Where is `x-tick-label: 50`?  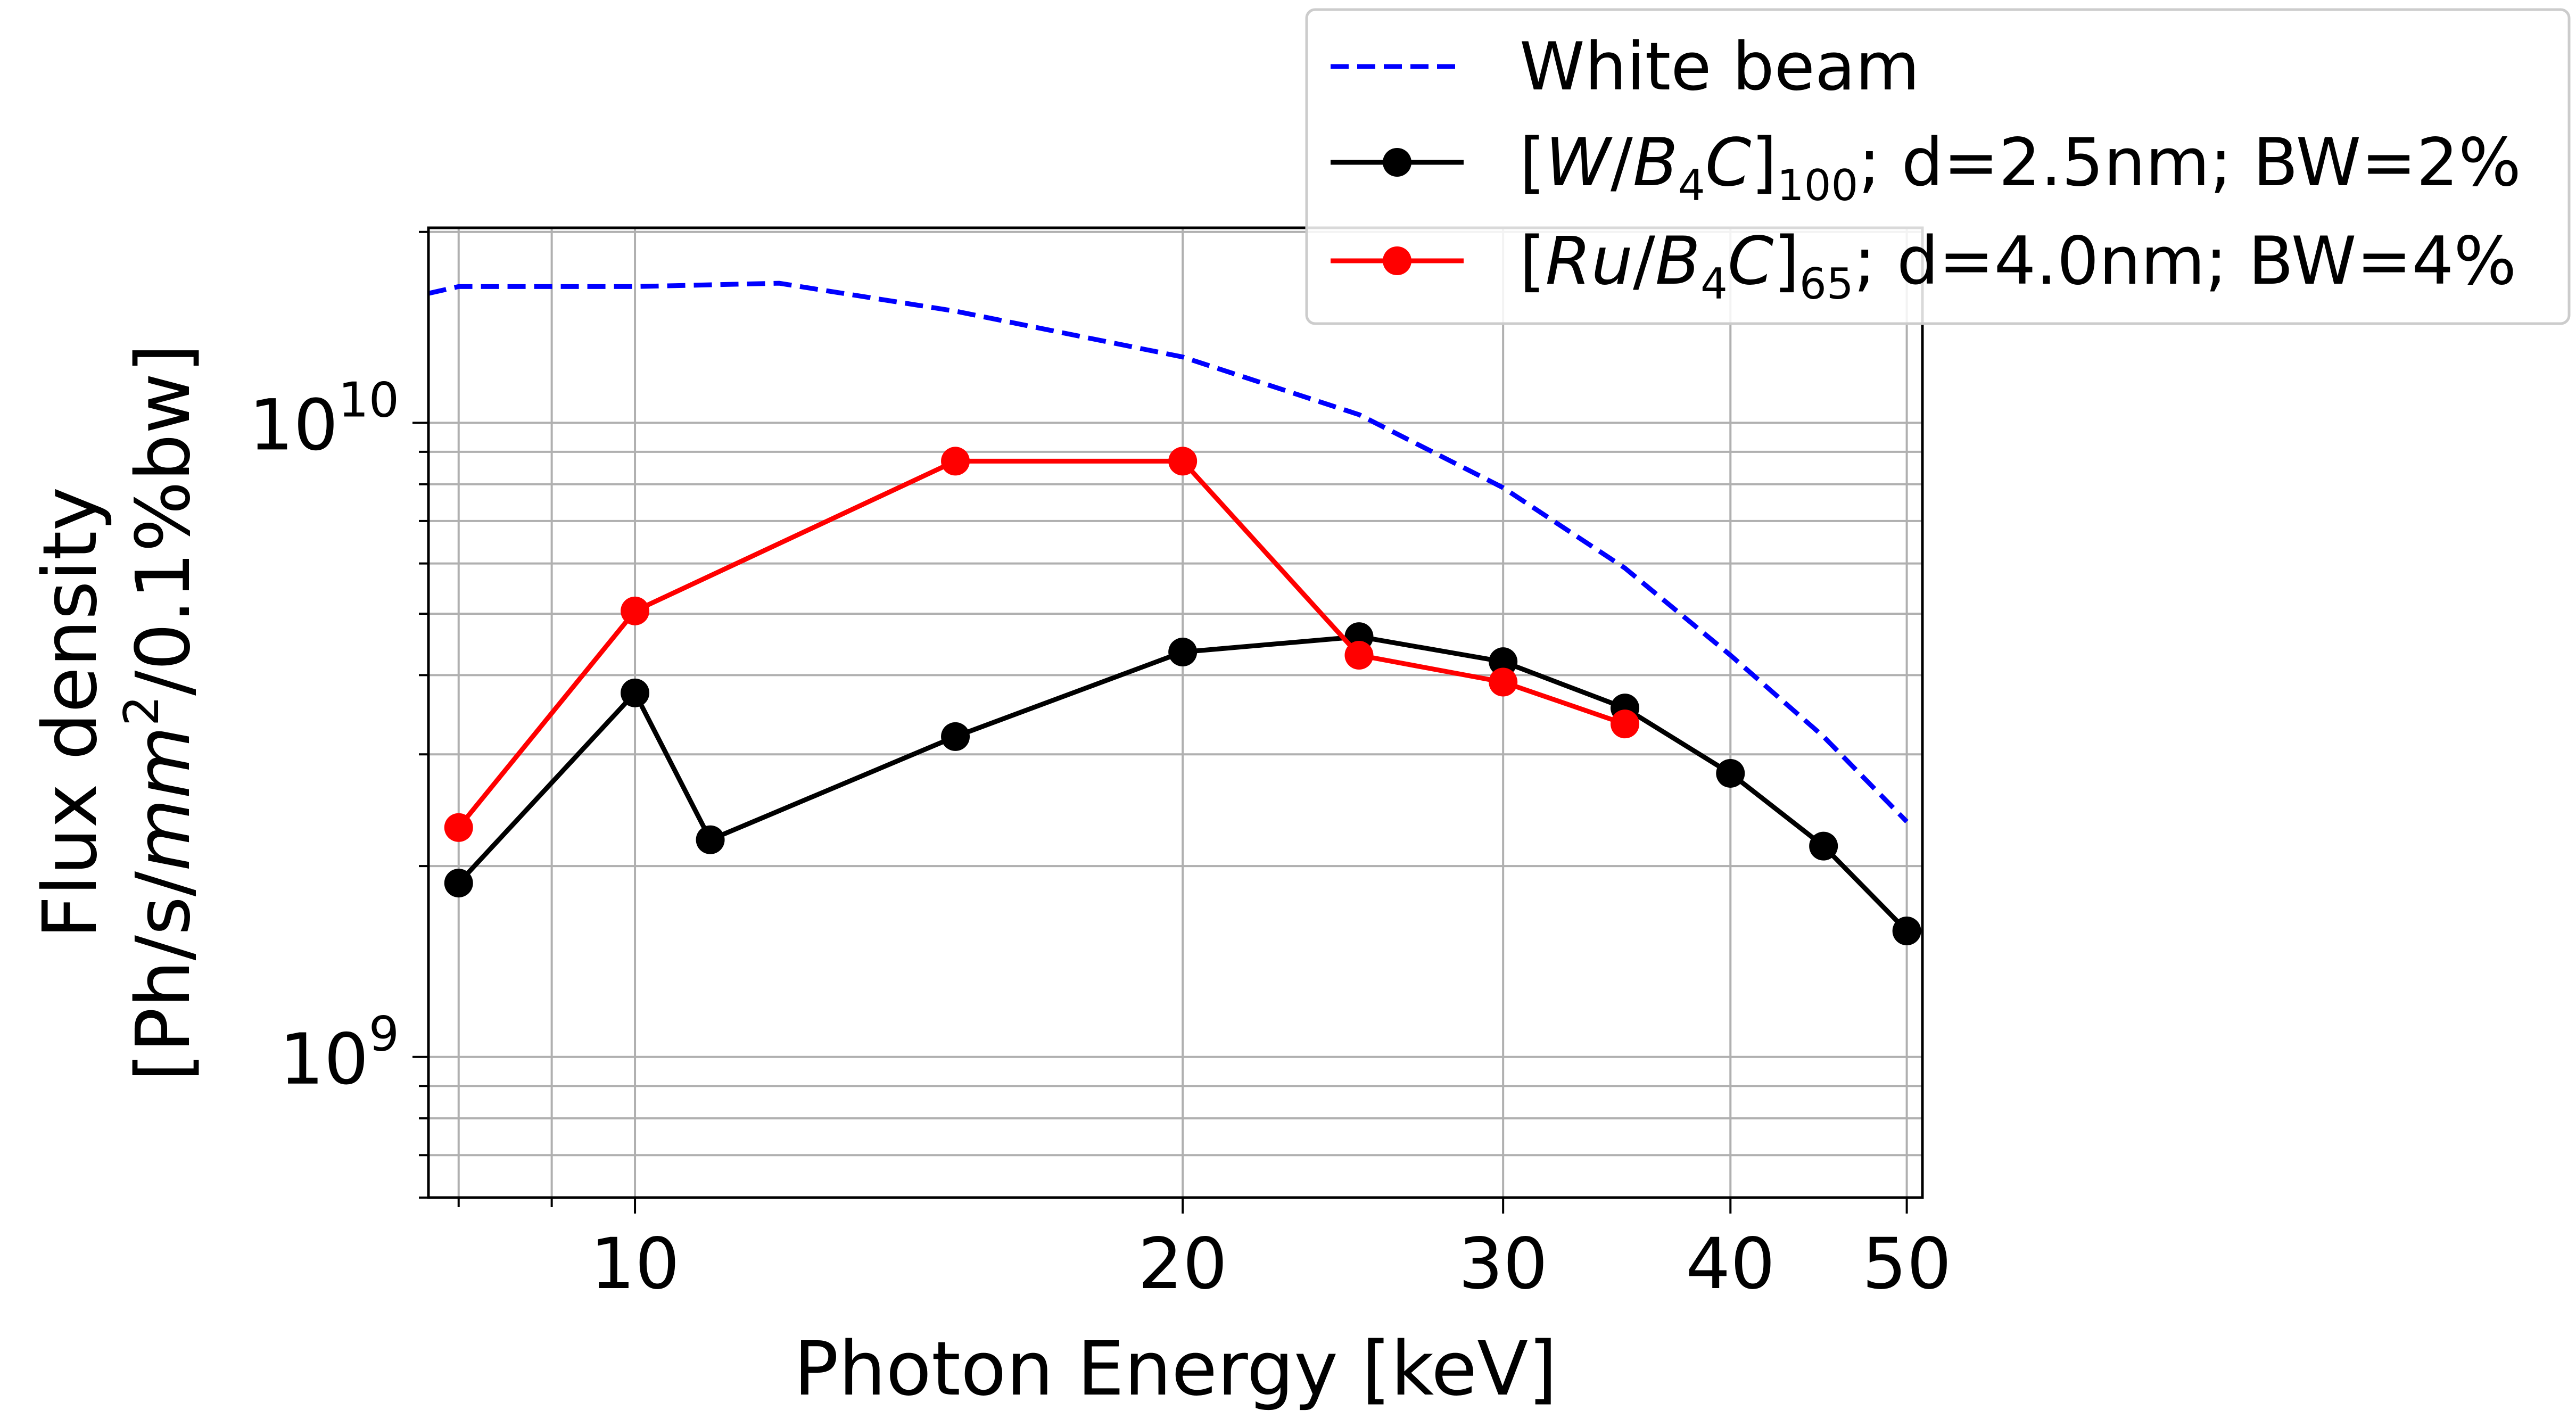
x-tick-label: 50 is located at coordinates (1907, 1264).